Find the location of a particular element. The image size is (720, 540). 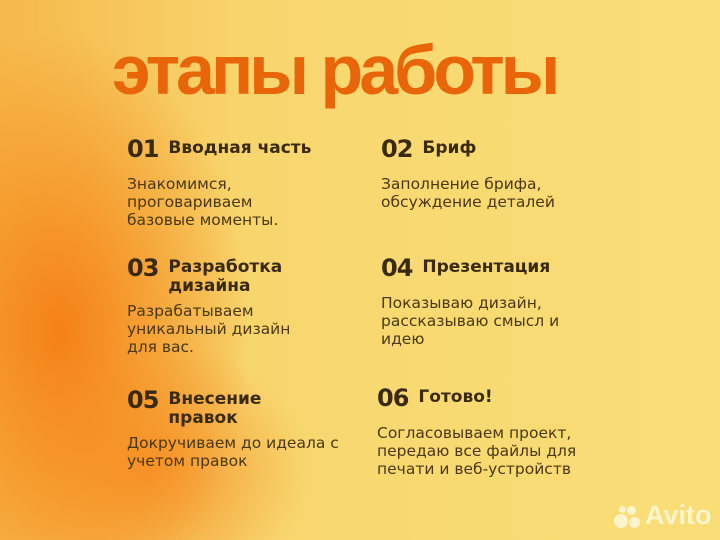

avito-watermark: Avito is located at coordinates (663, 515).